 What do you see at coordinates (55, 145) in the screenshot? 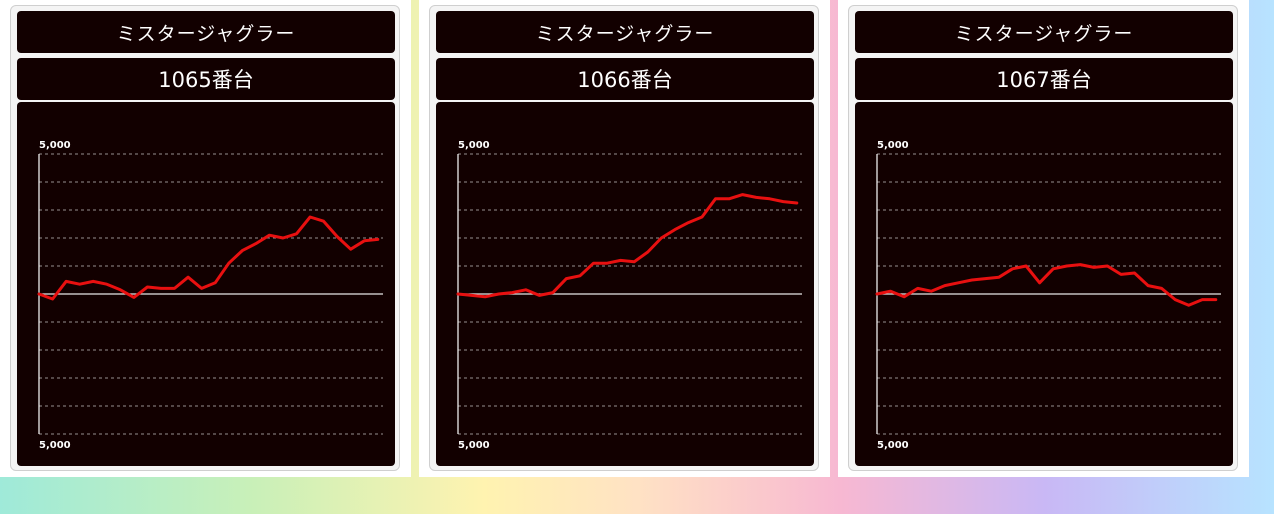
I see `y-top-label: 5,000` at bounding box center [55, 145].